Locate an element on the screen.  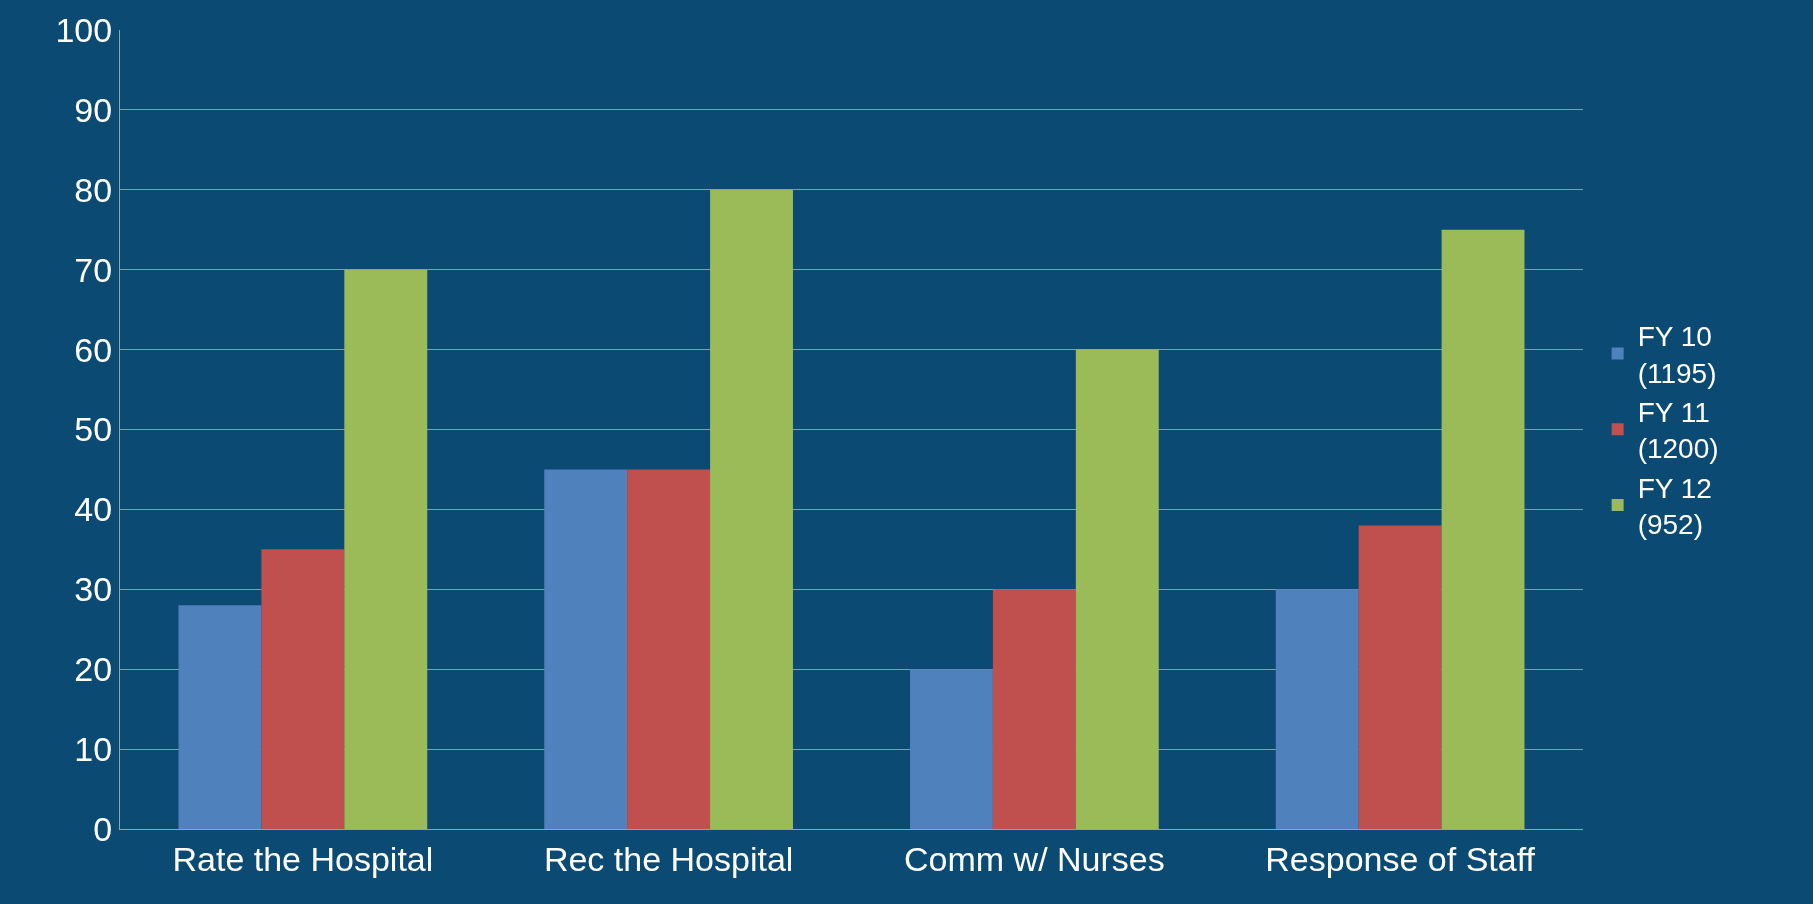
y-tick-label: 20 is located at coordinates (93, 669).